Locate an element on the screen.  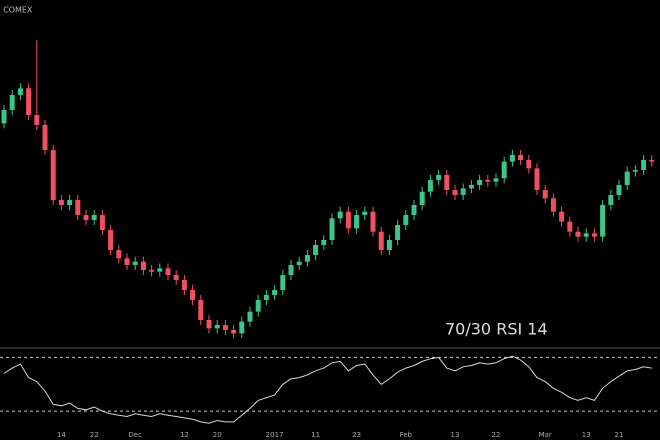
x-tick-label: 23 is located at coordinates (356, 435).